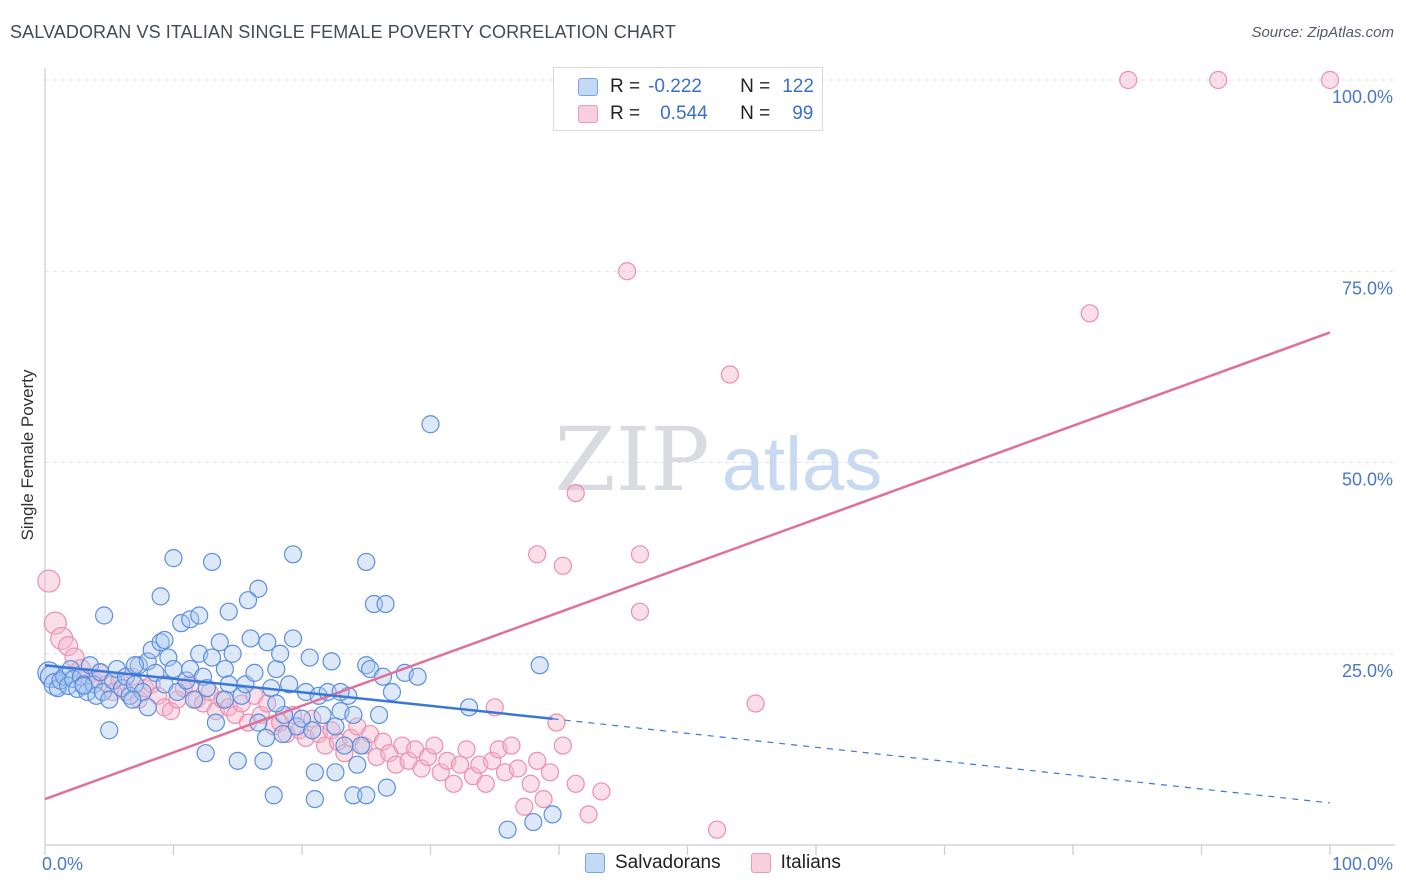  I want to click on legend-swatch-blue, so click(588, 87).